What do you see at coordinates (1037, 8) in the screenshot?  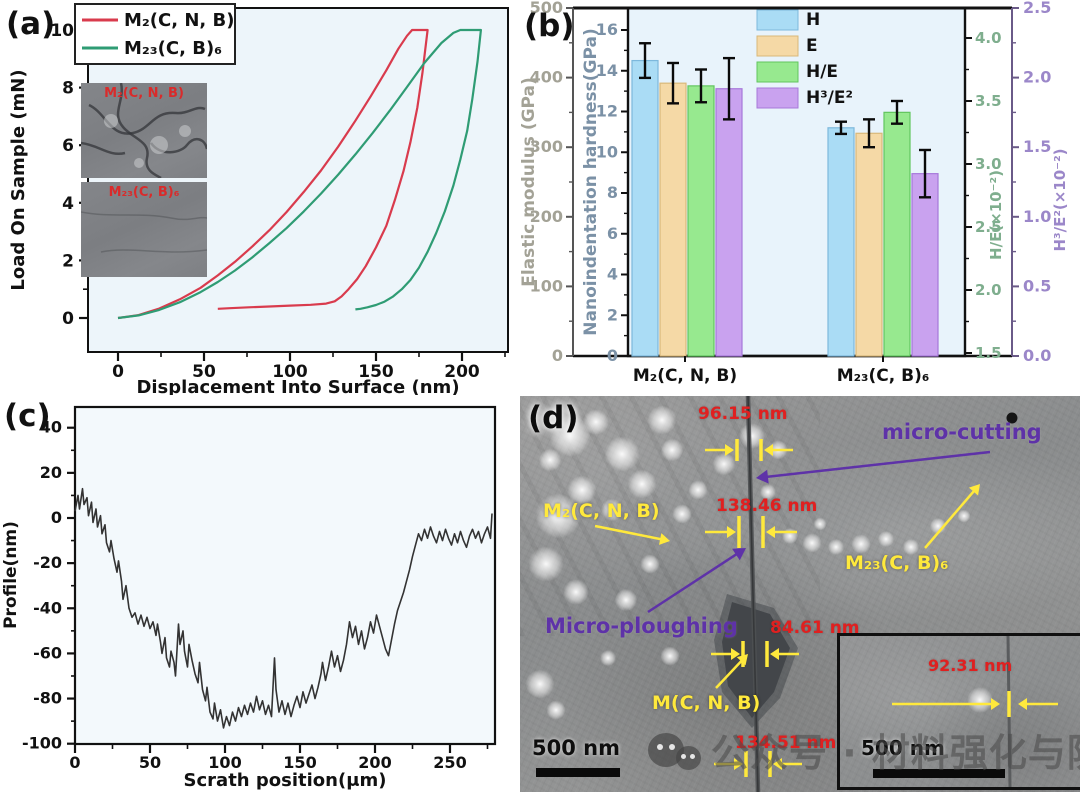 I see `h3e2-tick-label: 2.5` at bounding box center [1037, 8].